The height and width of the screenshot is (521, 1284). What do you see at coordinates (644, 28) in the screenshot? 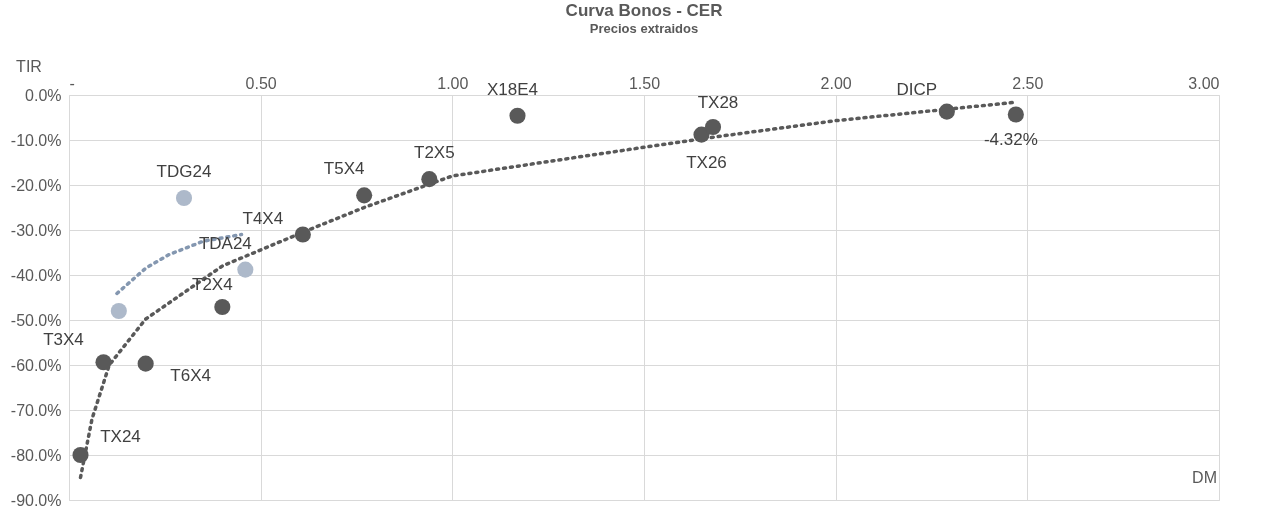
I see `chart-subtitle: Precios extraidos` at bounding box center [644, 28].